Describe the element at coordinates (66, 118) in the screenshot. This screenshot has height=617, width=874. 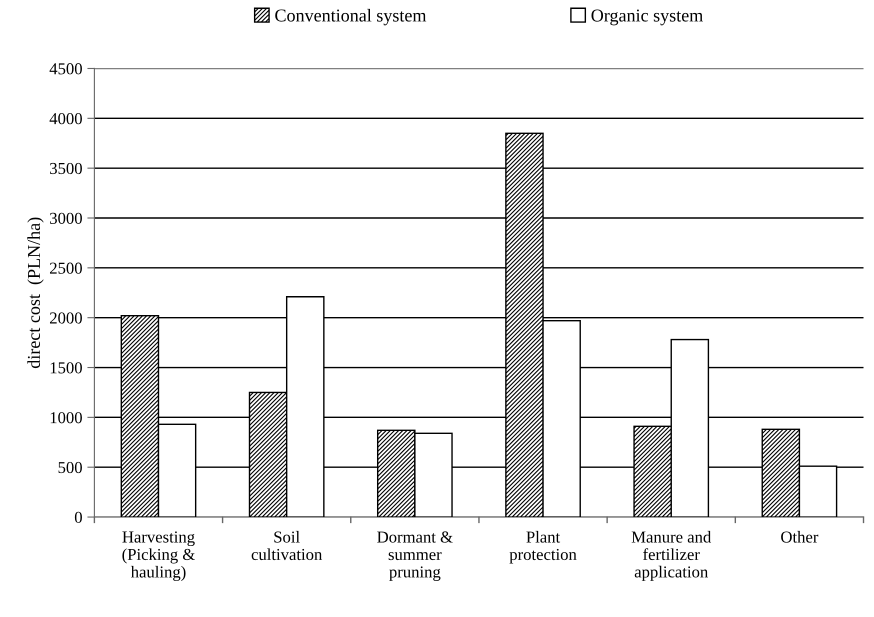
I see `y-tick-label: 4000` at that location.